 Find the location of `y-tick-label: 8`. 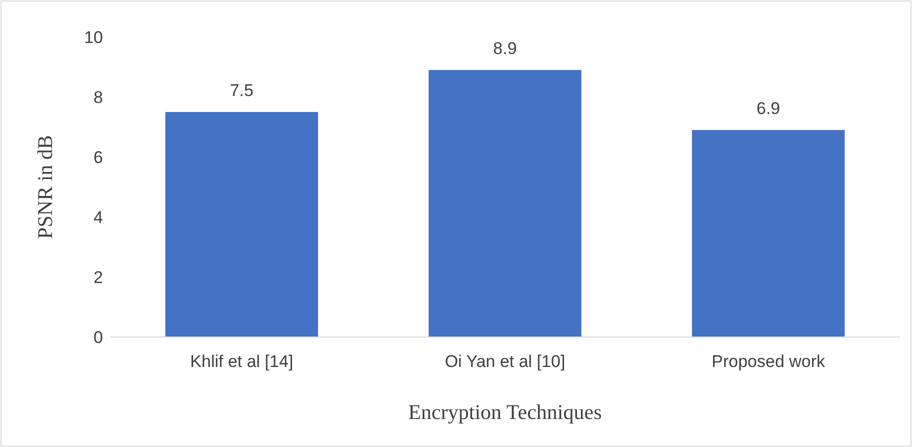

y-tick-label: 8 is located at coordinates (98, 97).